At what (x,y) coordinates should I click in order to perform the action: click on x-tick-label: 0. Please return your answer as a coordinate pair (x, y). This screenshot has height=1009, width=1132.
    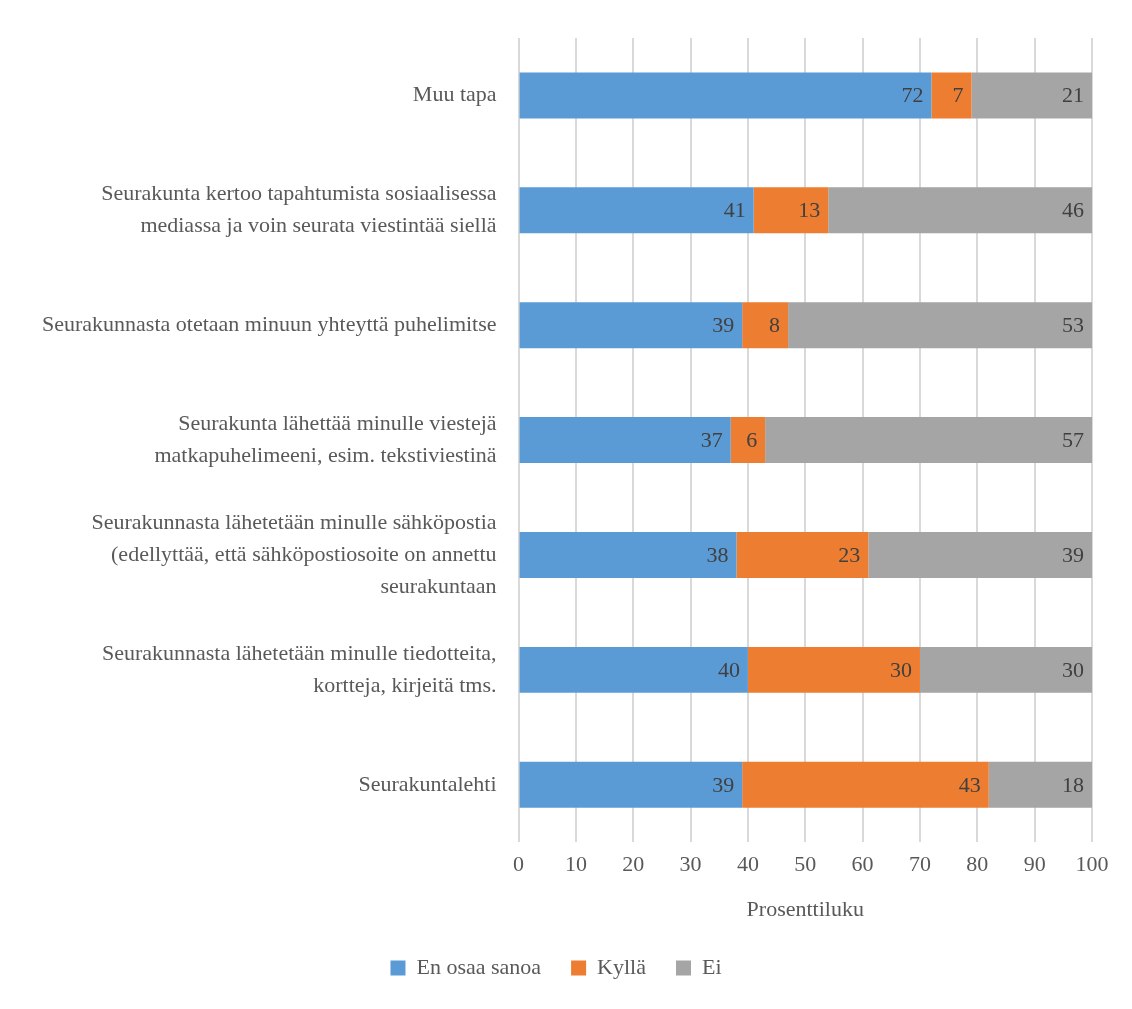
    Looking at the image, I should click on (519, 864).